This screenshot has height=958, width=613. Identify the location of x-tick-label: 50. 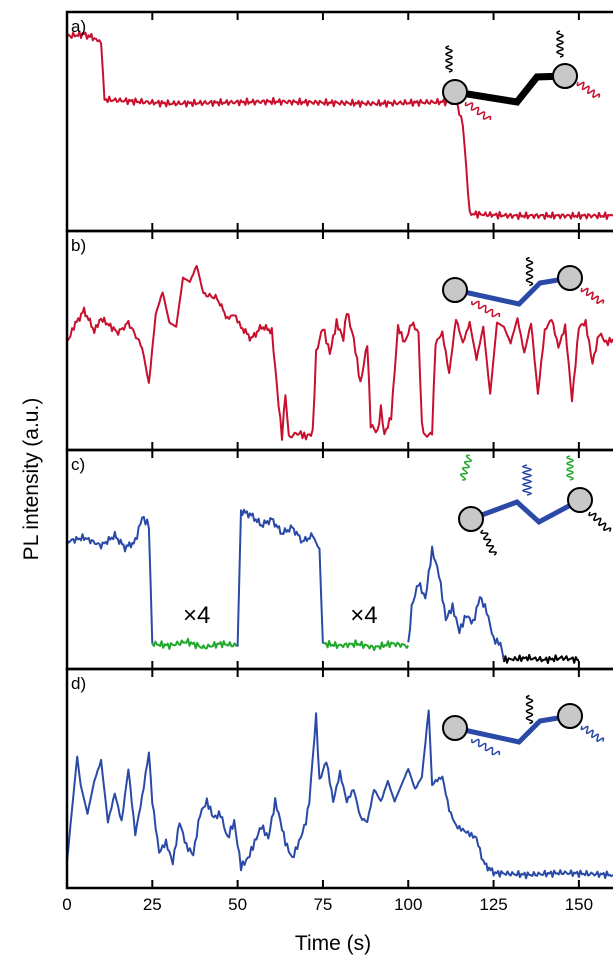
(237, 904).